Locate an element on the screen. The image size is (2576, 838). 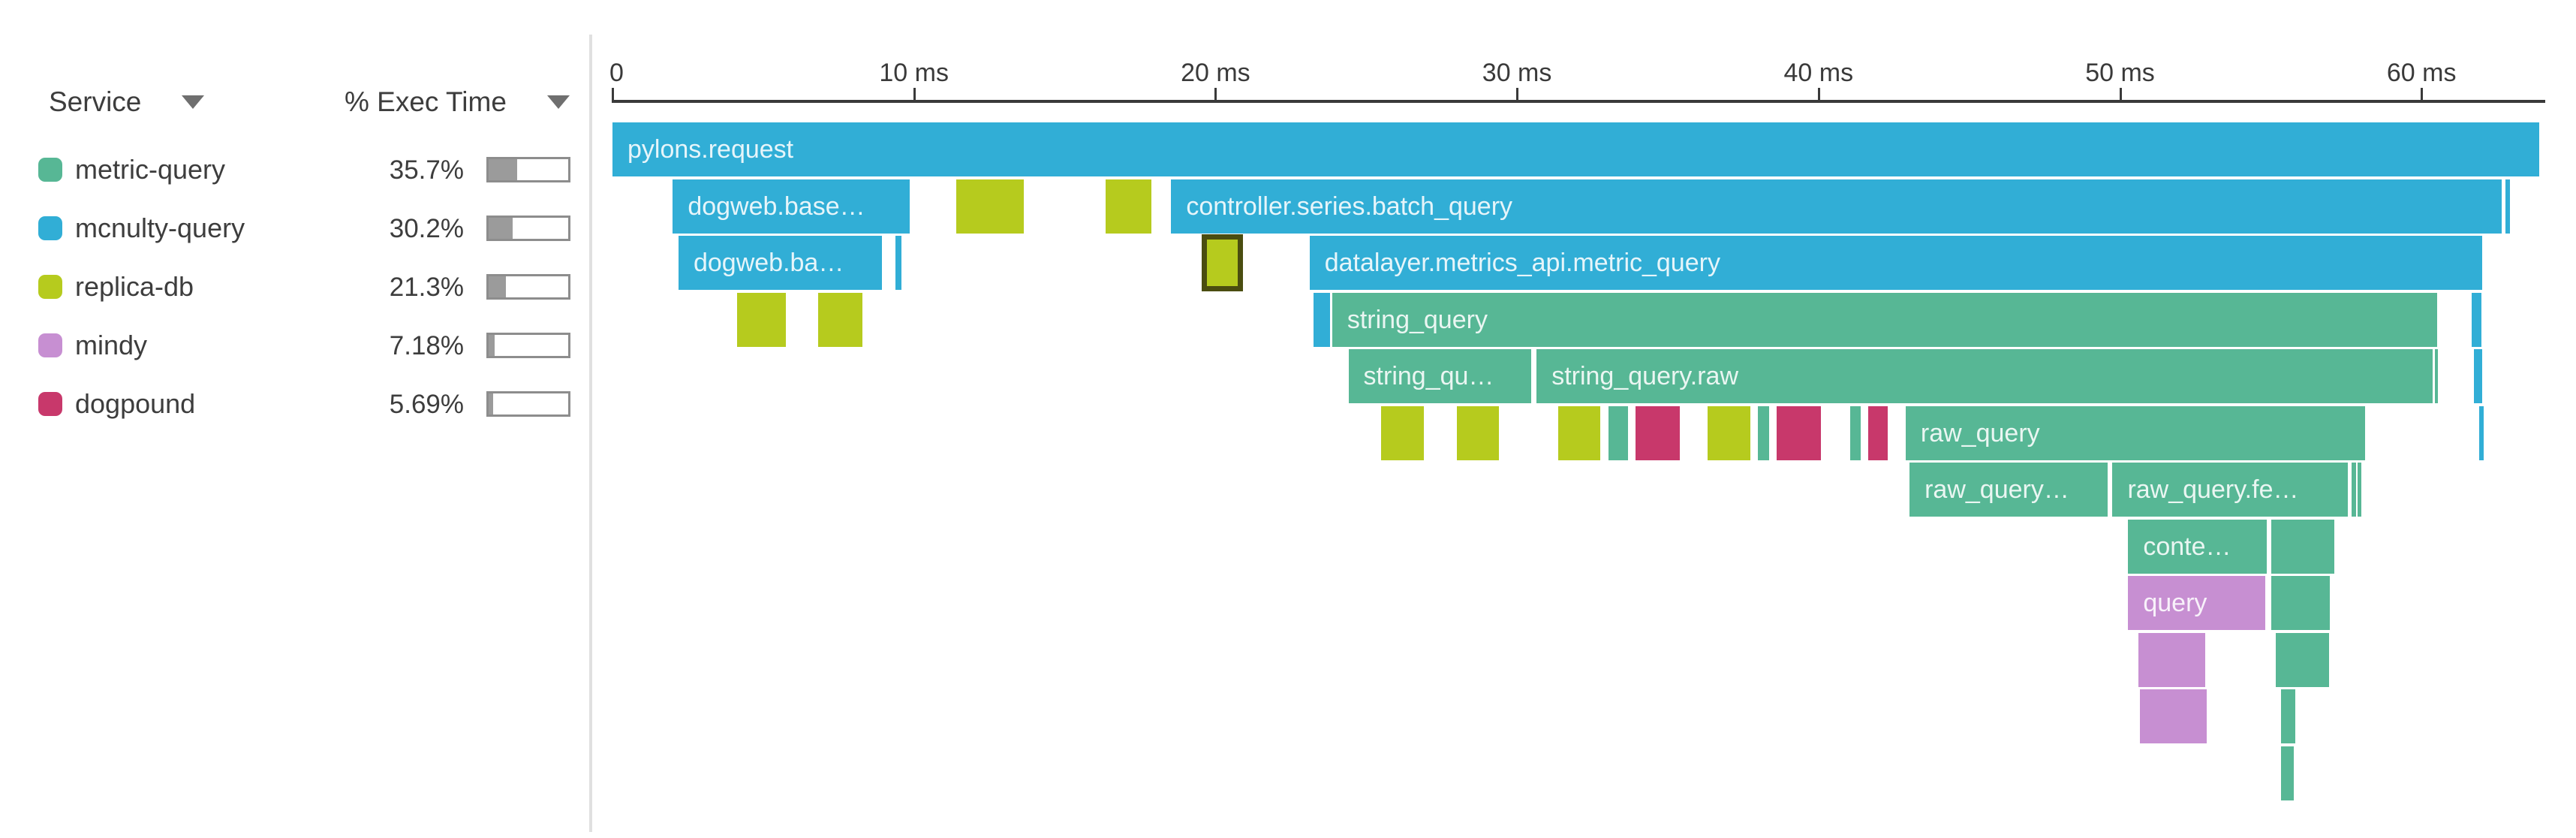
panel-divider is located at coordinates (590, 433).